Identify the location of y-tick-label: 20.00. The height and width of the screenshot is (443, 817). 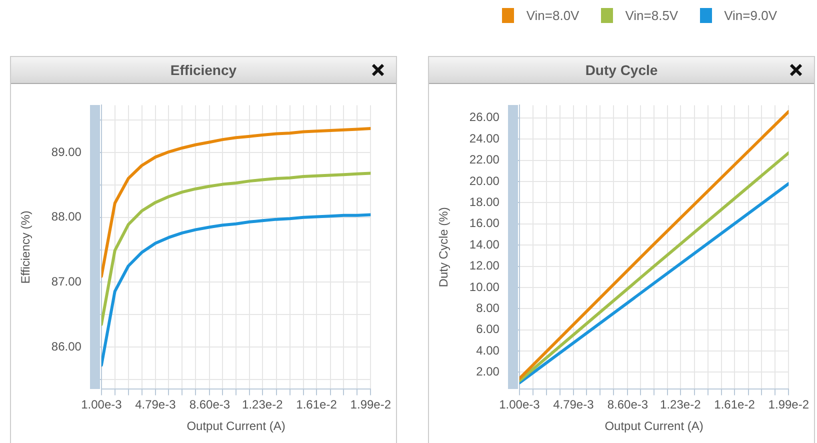
(484, 181).